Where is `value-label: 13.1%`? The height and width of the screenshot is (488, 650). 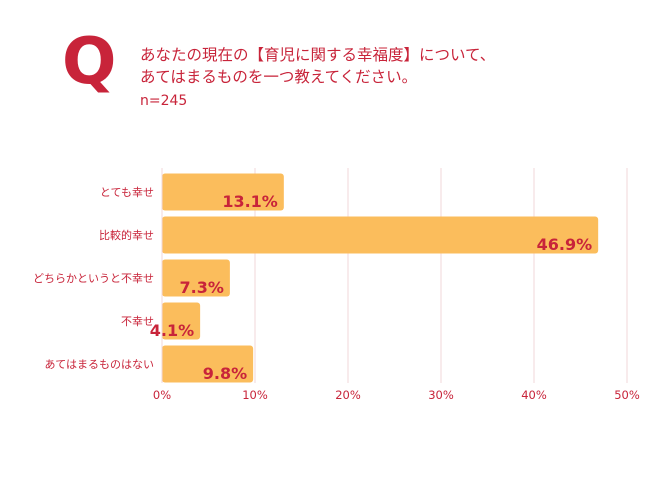
value-label: 13.1% is located at coordinates (250, 201).